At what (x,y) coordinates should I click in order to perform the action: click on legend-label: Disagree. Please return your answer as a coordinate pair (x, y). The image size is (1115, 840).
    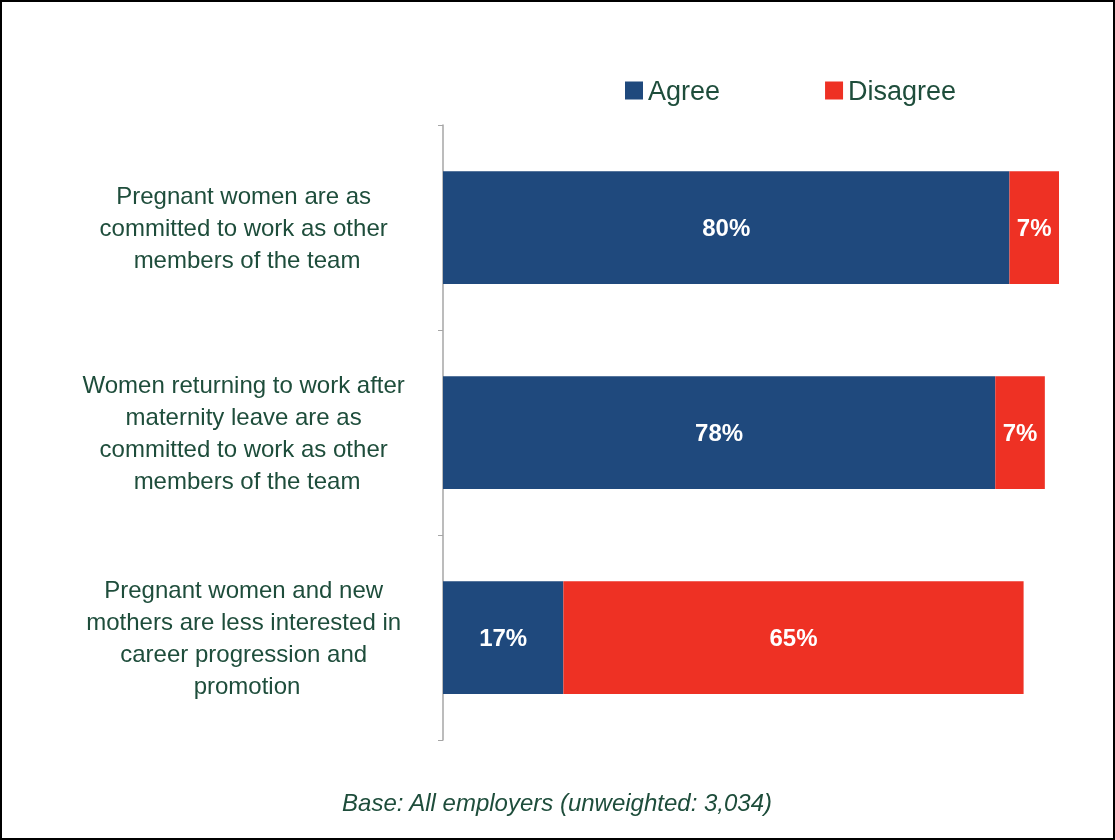
    Looking at the image, I should click on (902, 90).